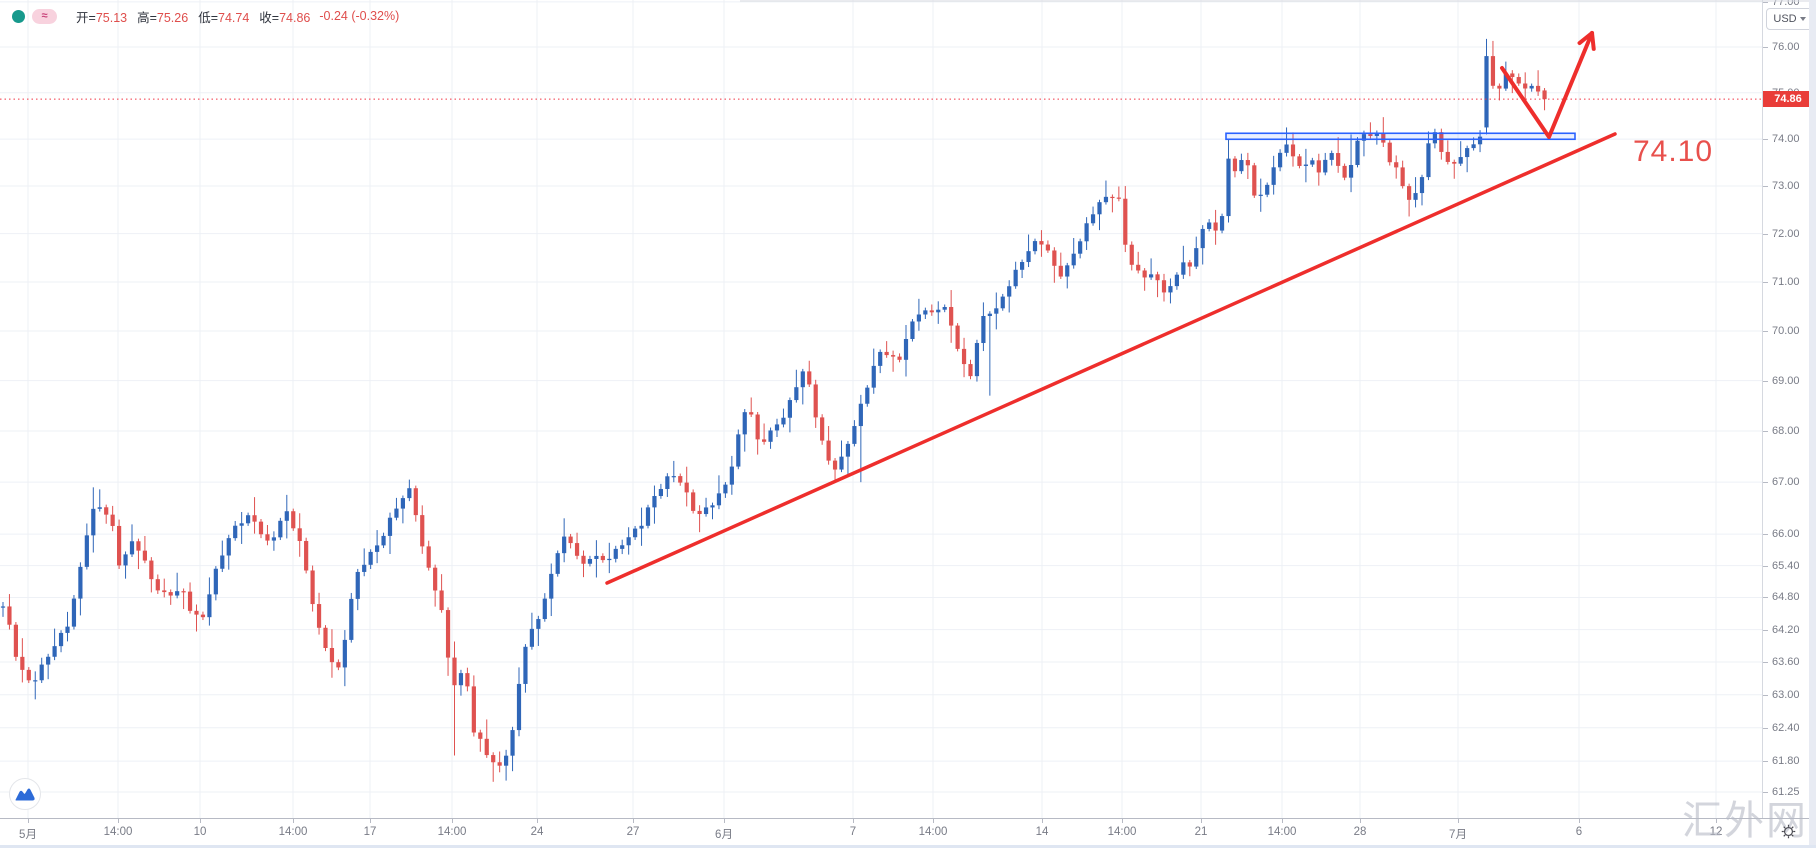  What do you see at coordinates (1360, 832) in the screenshot?
I see `time-label: 28` at bounding box center [1360, 832].